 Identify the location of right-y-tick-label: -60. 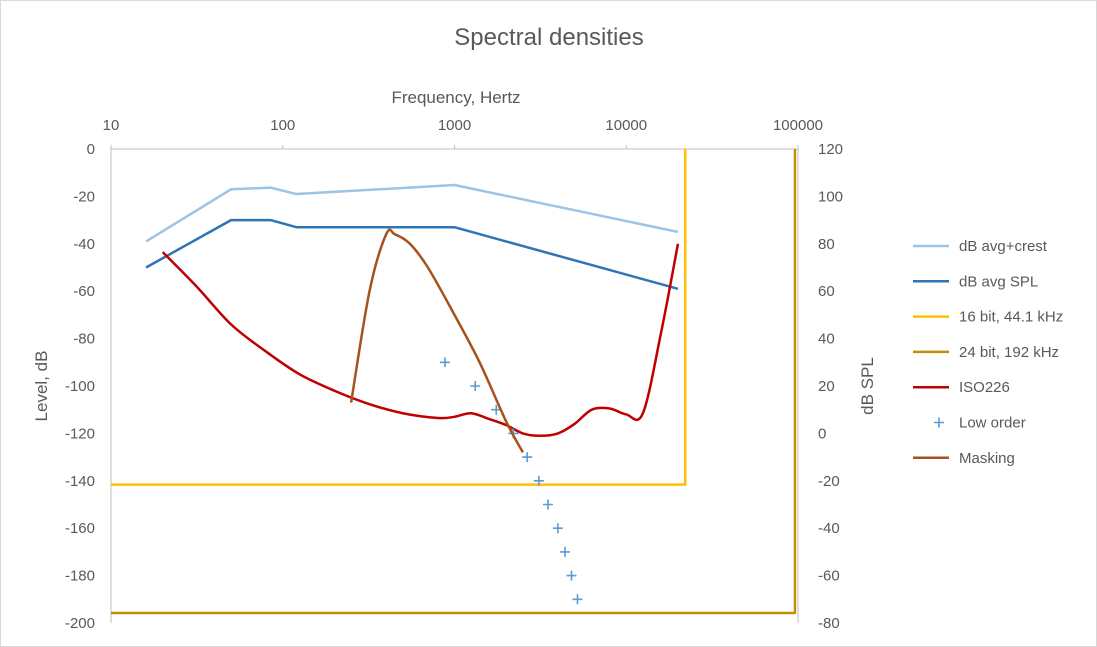
(829, 576).